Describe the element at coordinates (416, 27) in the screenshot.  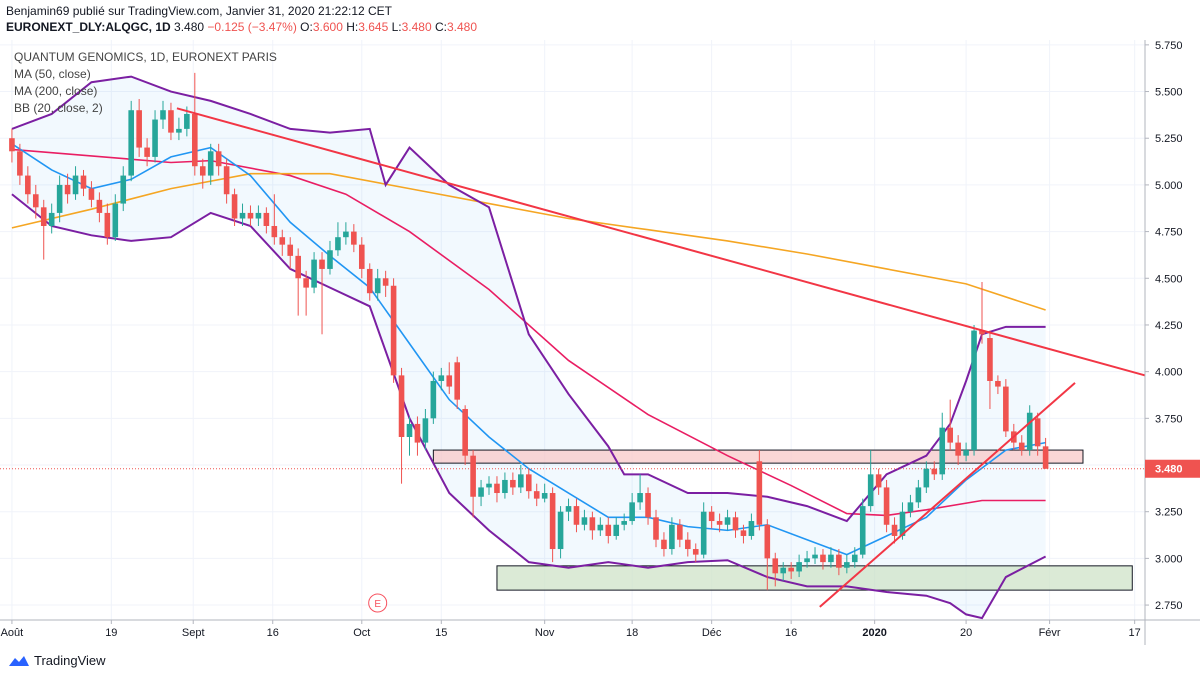
I see `ohlc-value: 3.480` at that location.